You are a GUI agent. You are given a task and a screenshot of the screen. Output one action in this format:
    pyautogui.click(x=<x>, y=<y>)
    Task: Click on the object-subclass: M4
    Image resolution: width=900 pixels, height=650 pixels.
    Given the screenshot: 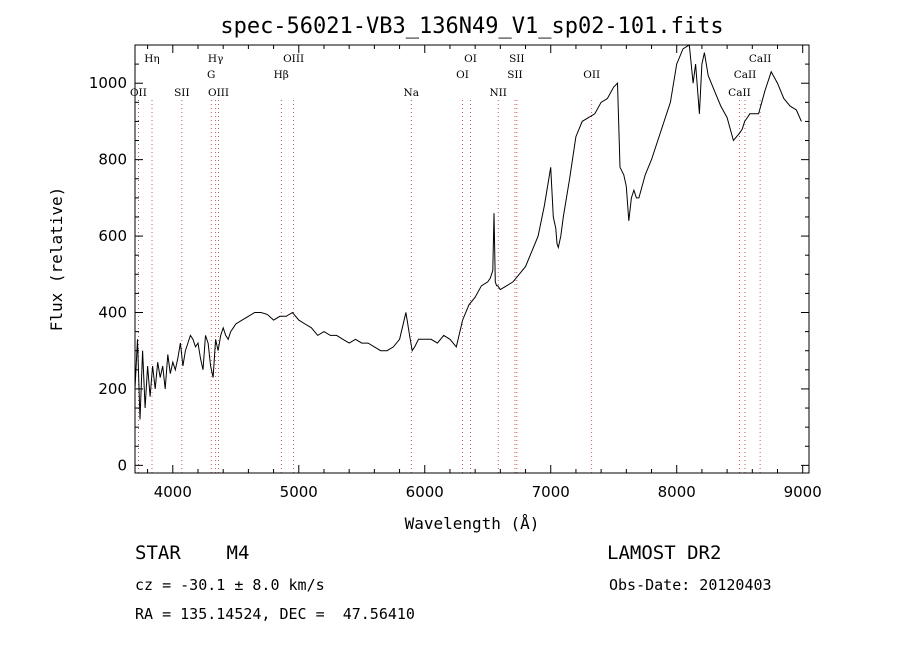 What is the action you would take?
    pyautogui.click(x=238, y=553)
    